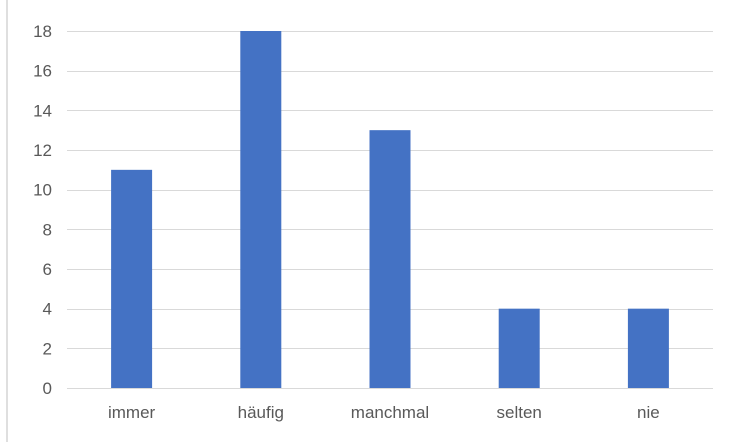  I want to click on y-tick-label: 0, so click(47, 388).